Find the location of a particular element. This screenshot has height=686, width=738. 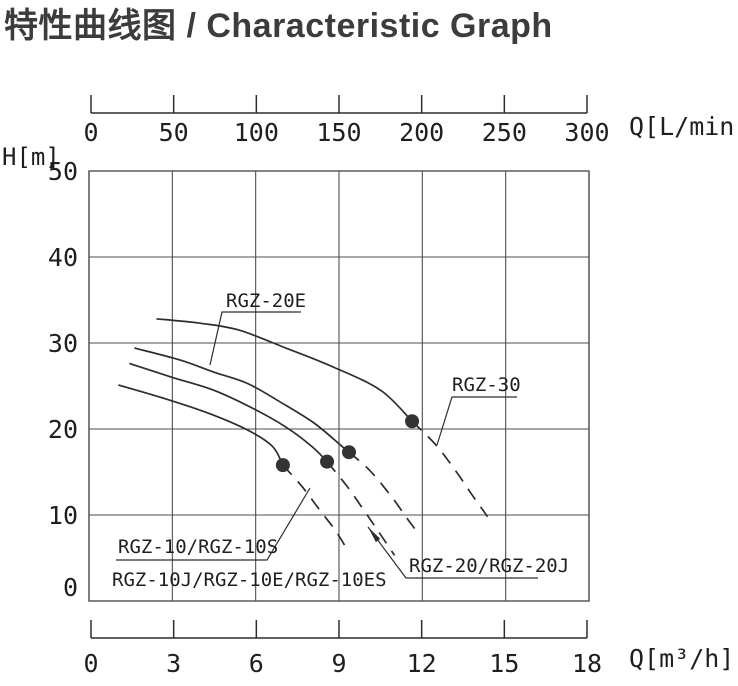

top-axis-tick-label: 300 is located at coordinates (586, 132).